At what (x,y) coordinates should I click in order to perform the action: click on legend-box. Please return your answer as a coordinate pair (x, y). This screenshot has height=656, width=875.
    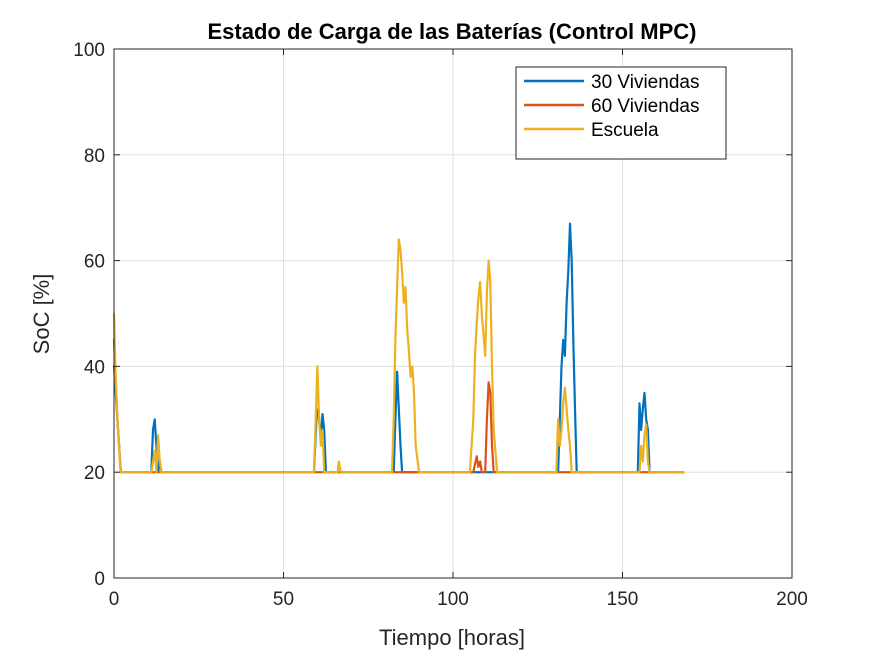
    Looking at the image, I should click on (621, 113).